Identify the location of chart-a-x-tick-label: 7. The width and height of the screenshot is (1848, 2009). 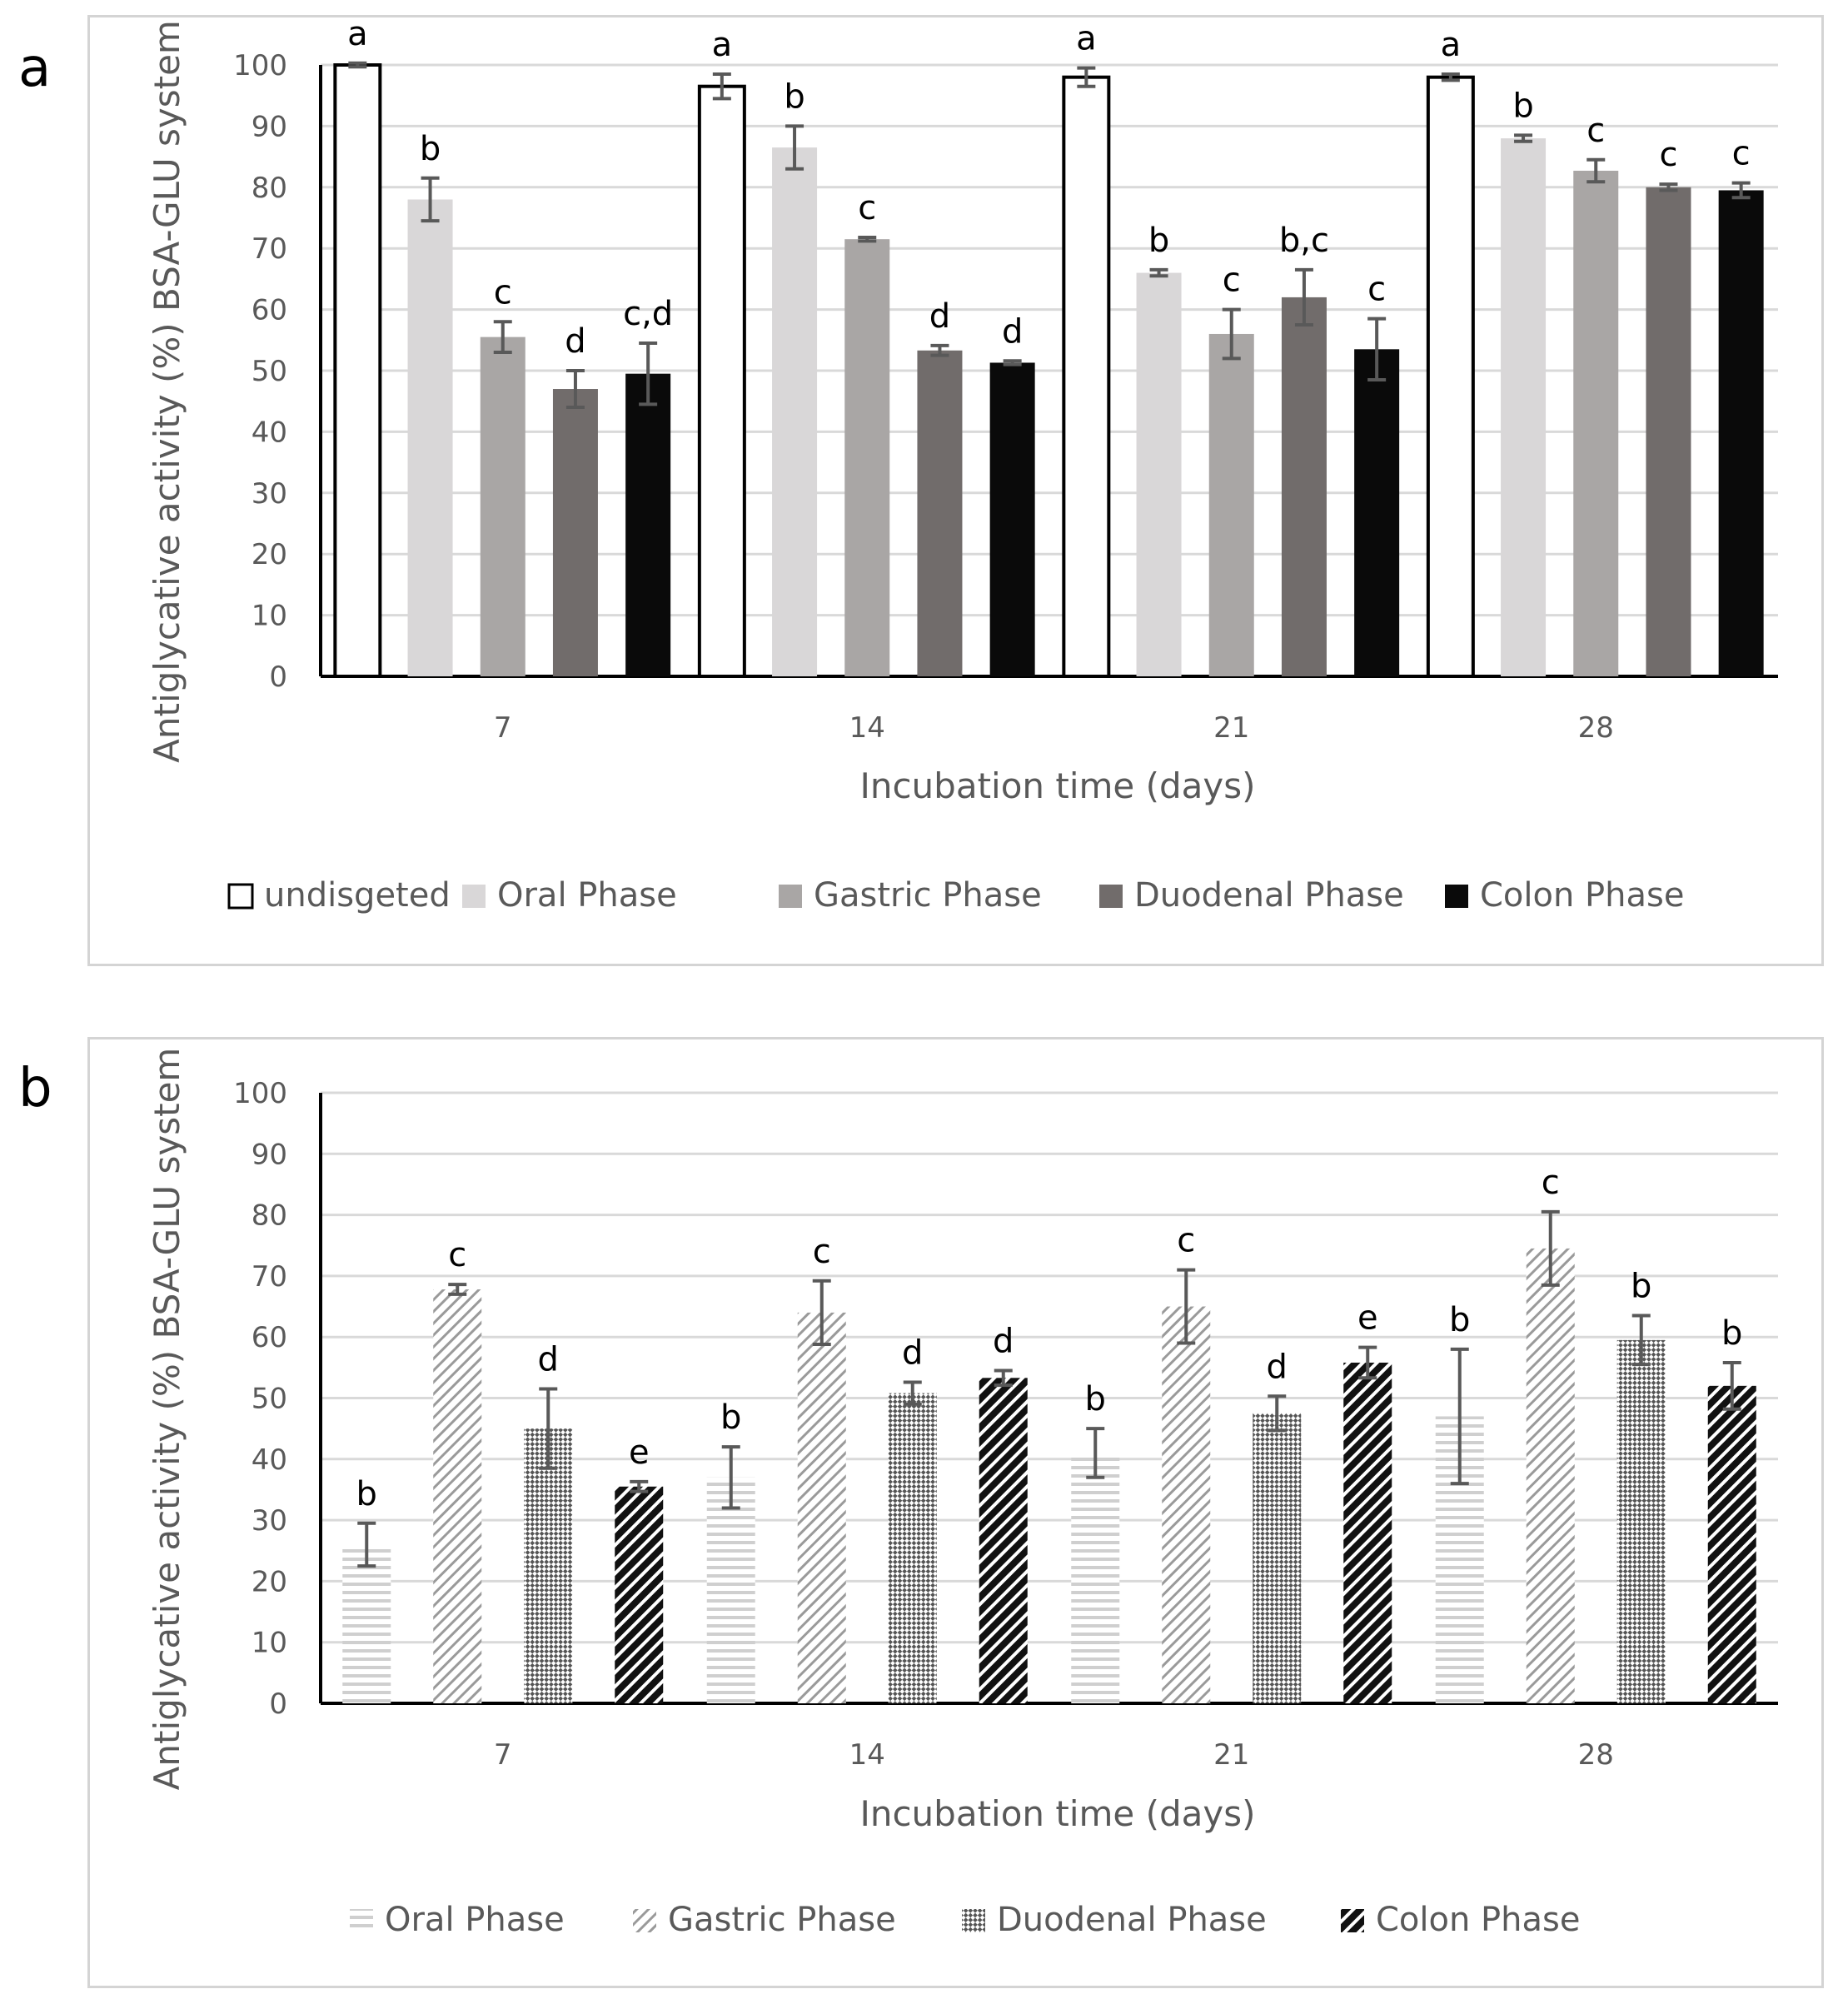
(503, 728).